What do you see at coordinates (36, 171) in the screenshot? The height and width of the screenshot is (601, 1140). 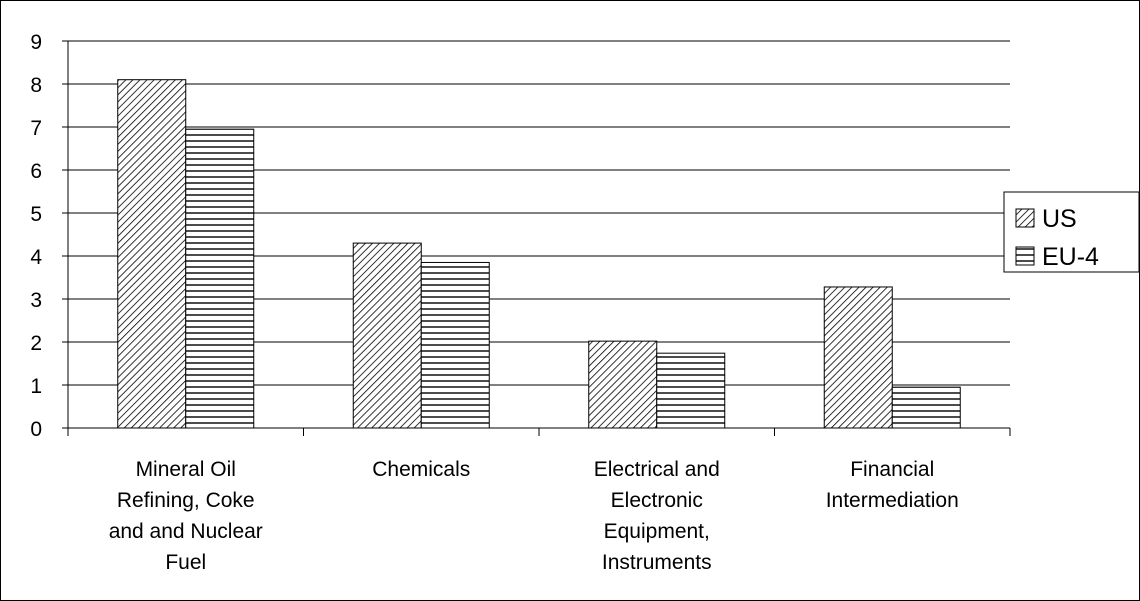 I see `y-tick-label: 6` at bounding box center [36, 171].